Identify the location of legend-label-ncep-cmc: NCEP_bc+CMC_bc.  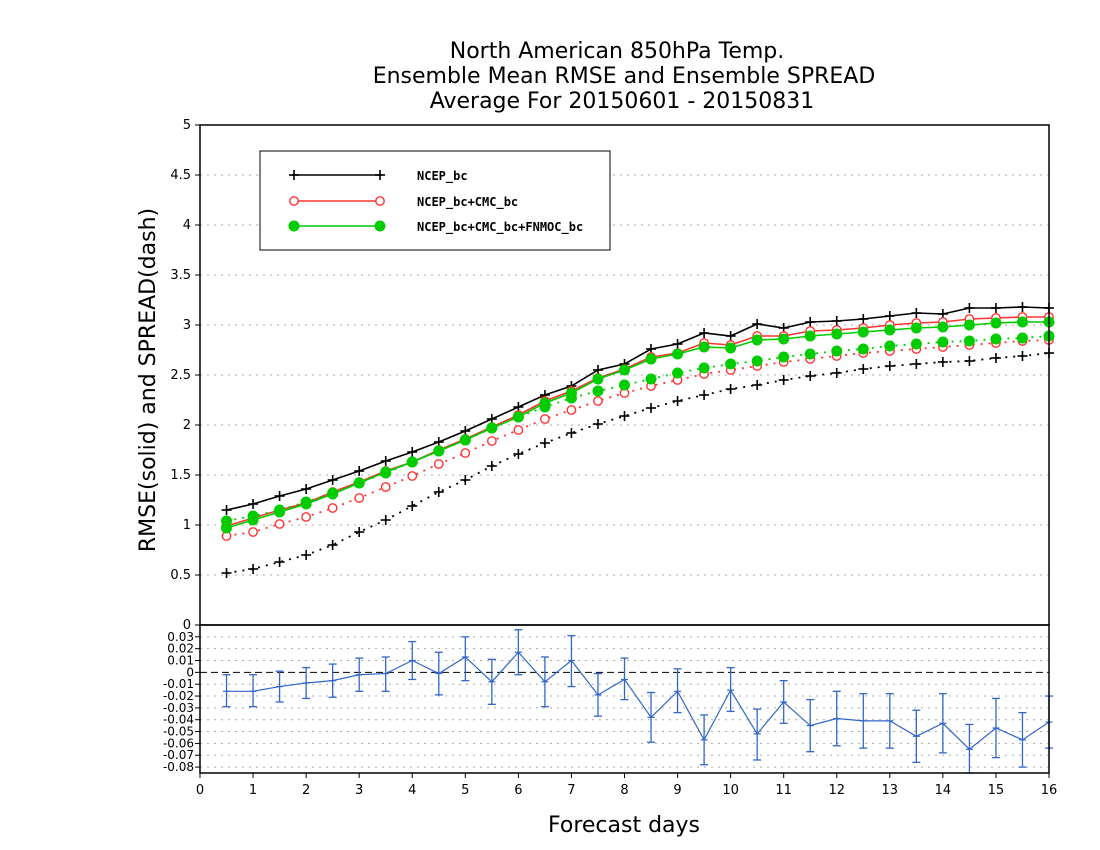
(467, 202).